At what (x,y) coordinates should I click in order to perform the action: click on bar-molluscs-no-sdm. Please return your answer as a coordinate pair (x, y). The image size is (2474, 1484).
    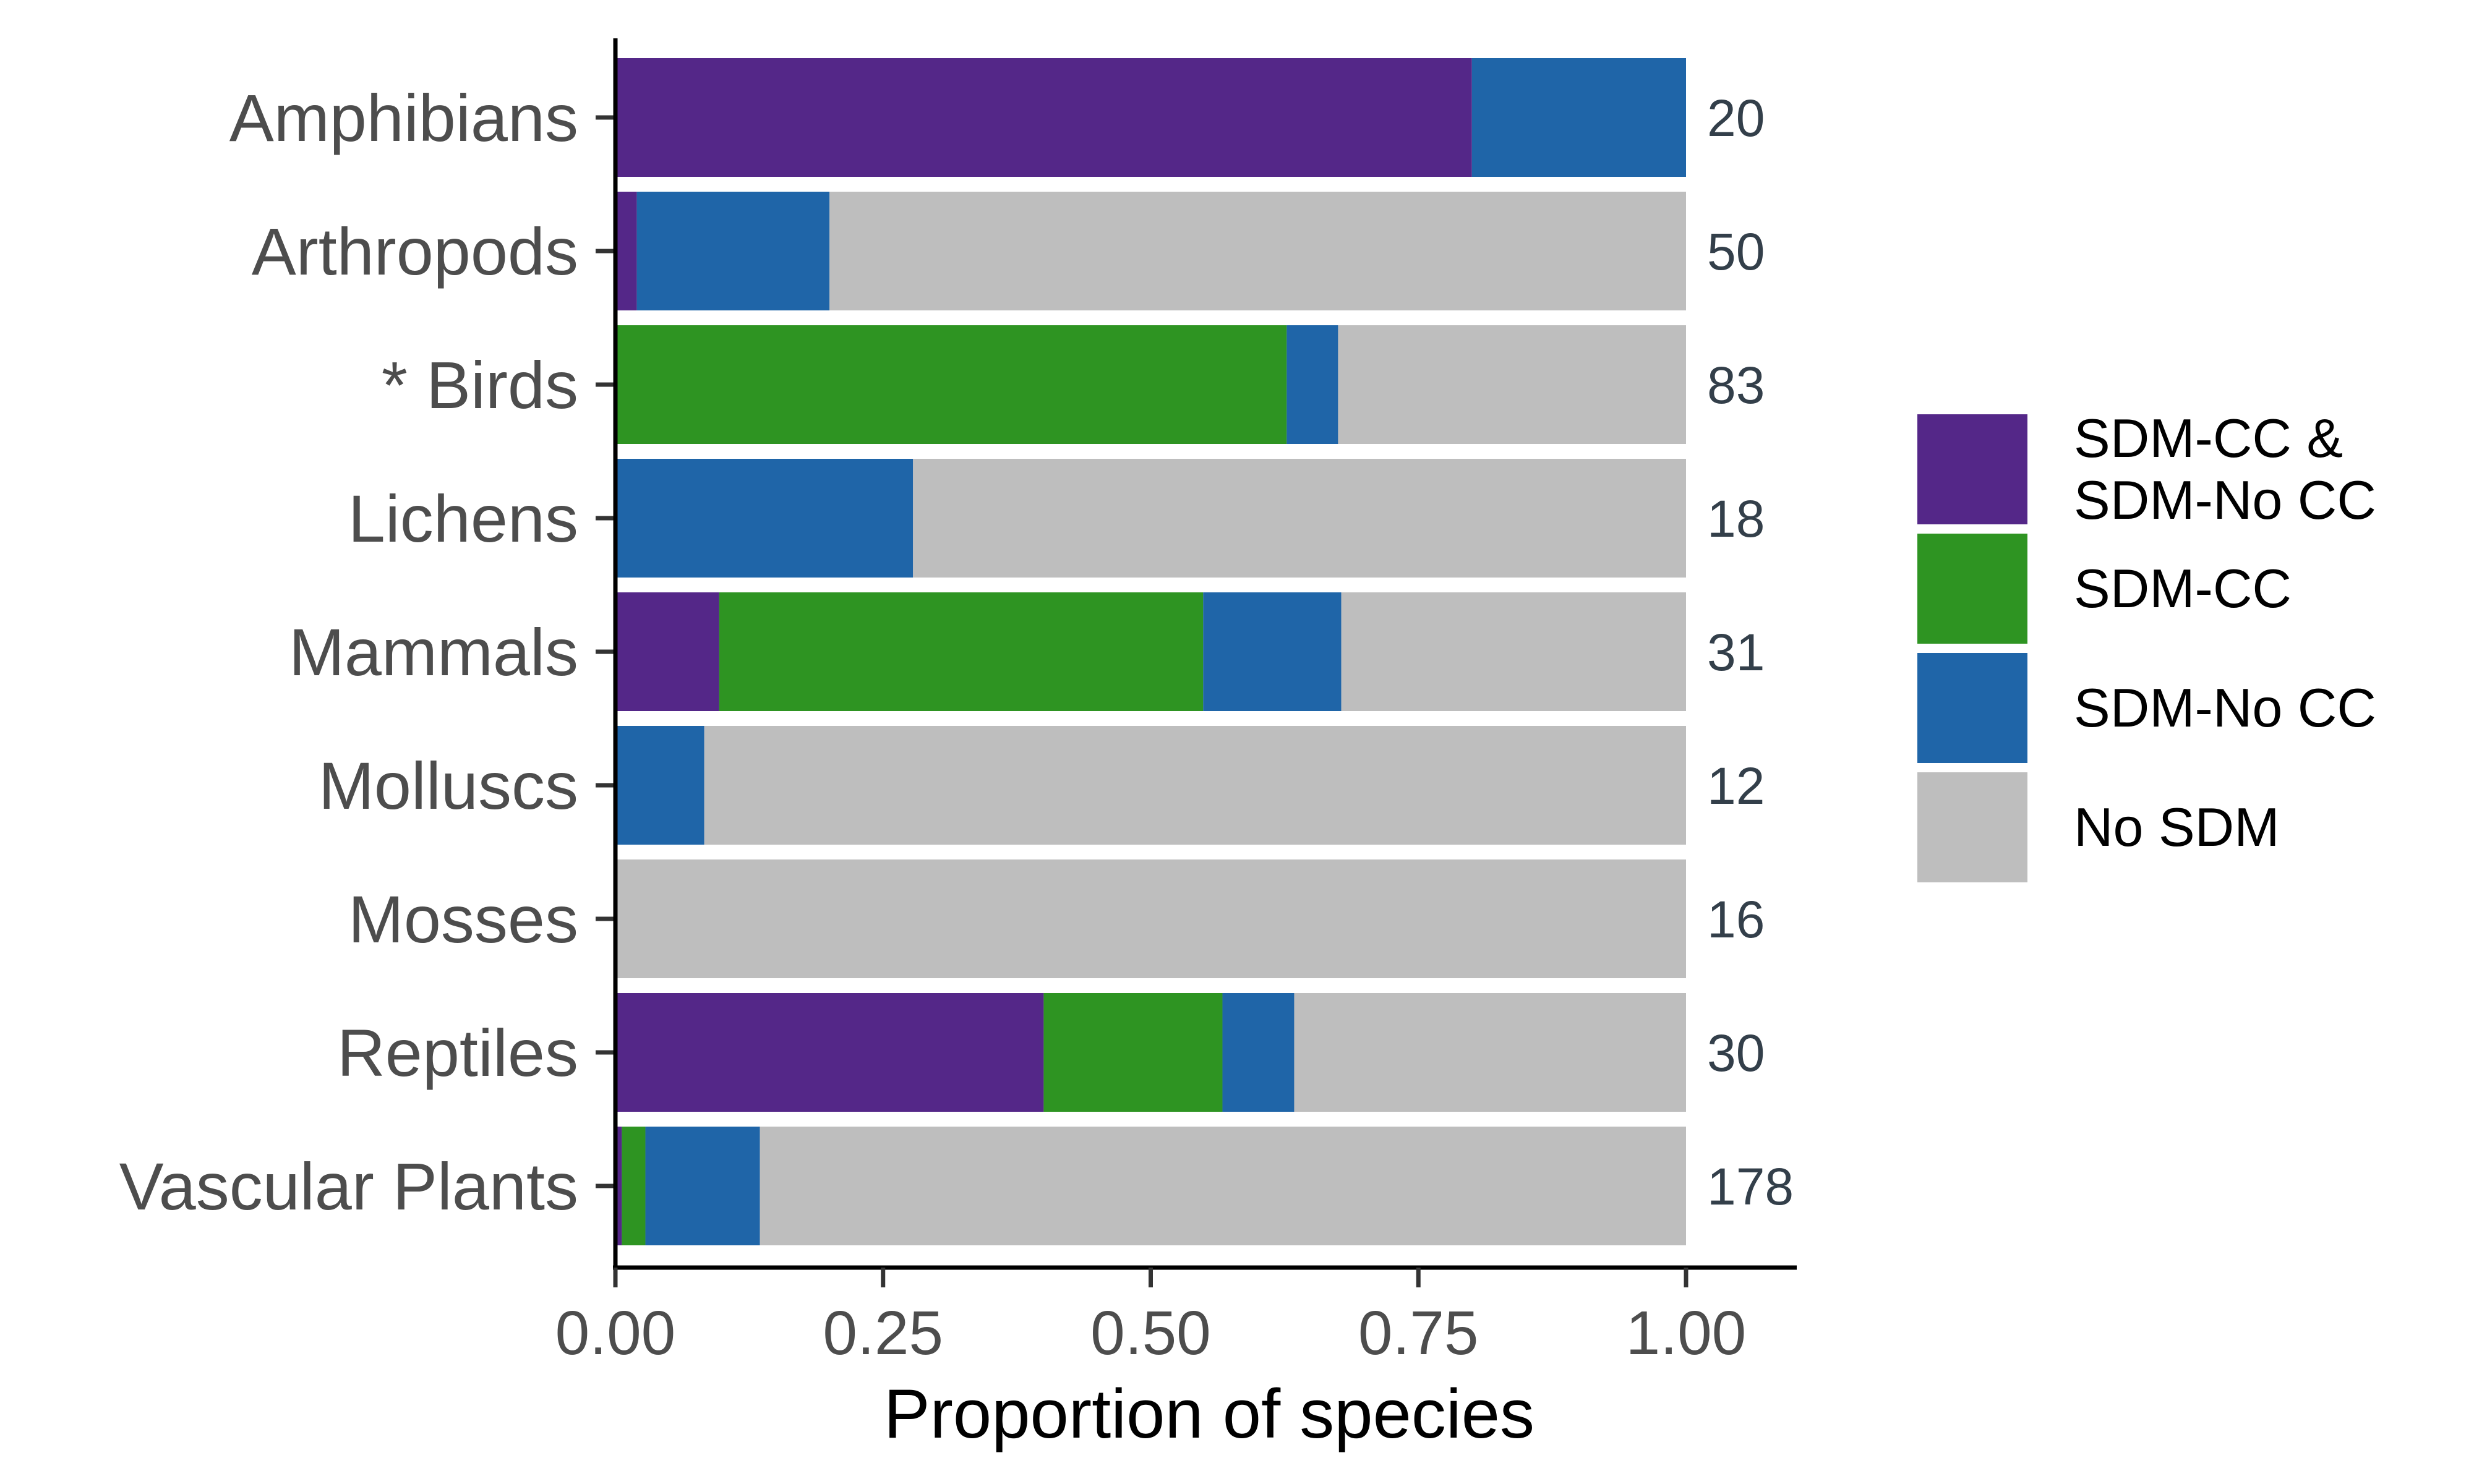
    Looking at the image, I should click on (1195, 785).